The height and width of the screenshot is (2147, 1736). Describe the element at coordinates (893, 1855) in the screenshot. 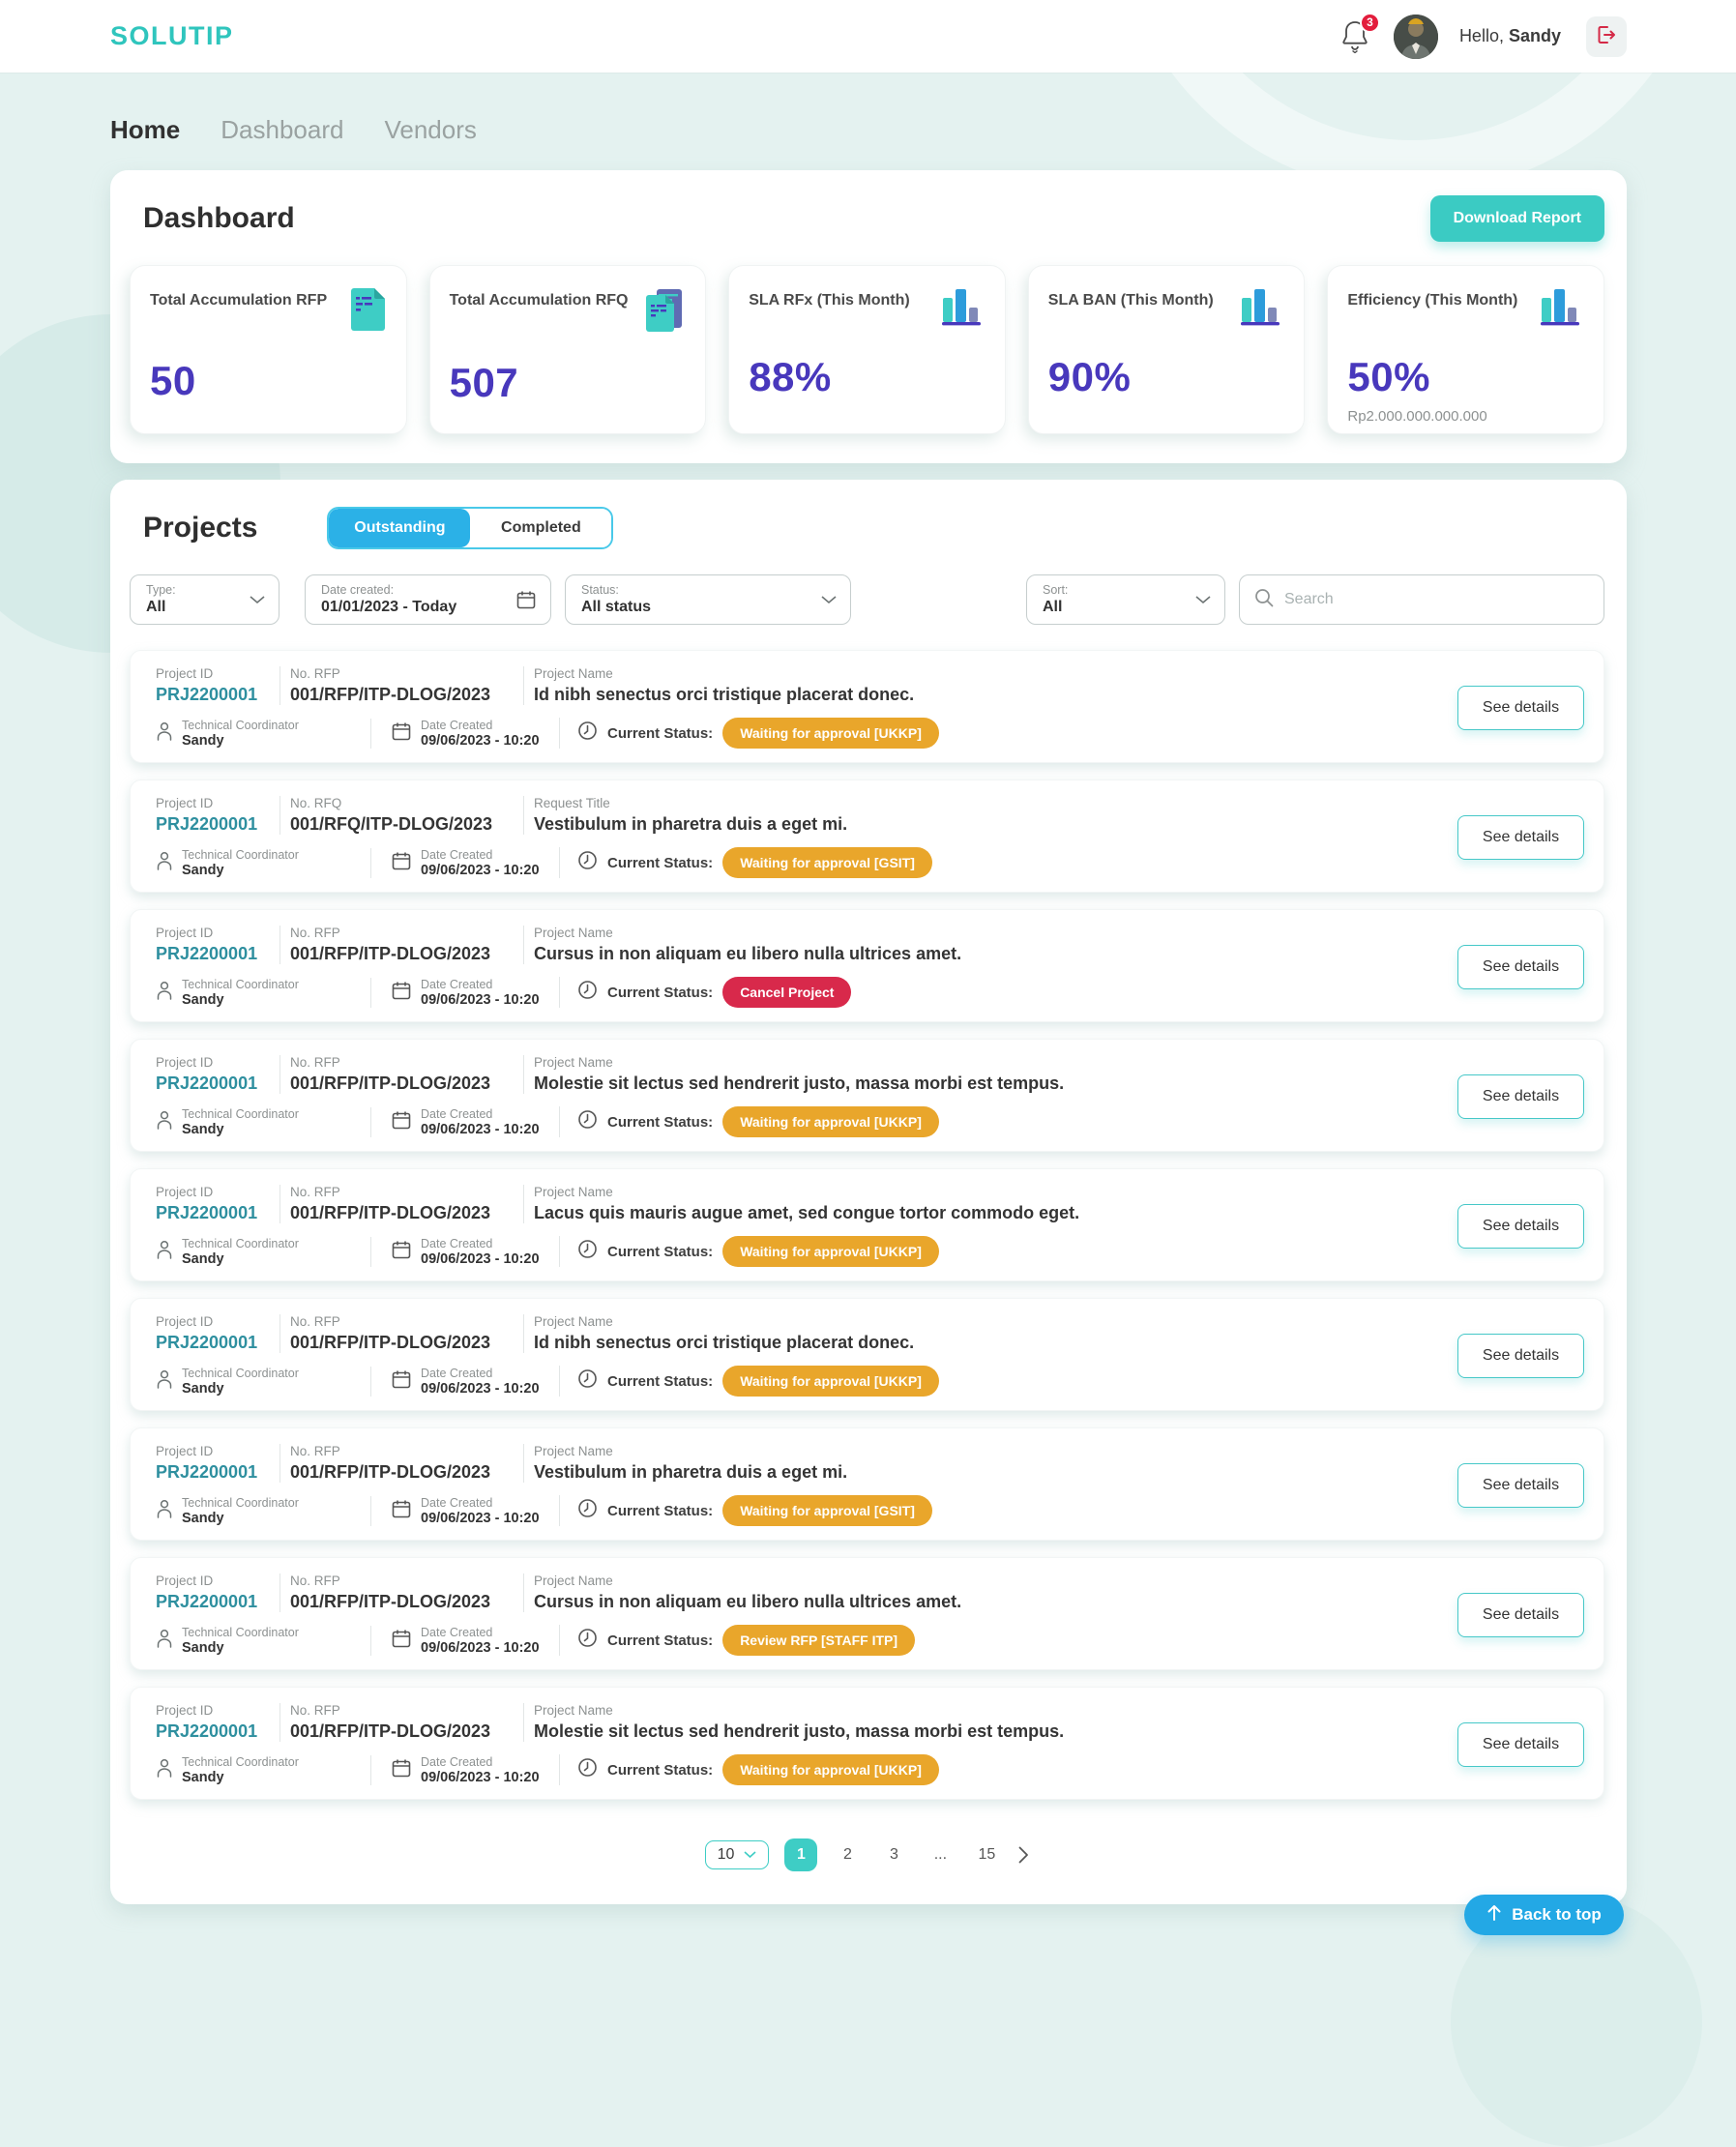

I see `page-button-3: 3` at that location.